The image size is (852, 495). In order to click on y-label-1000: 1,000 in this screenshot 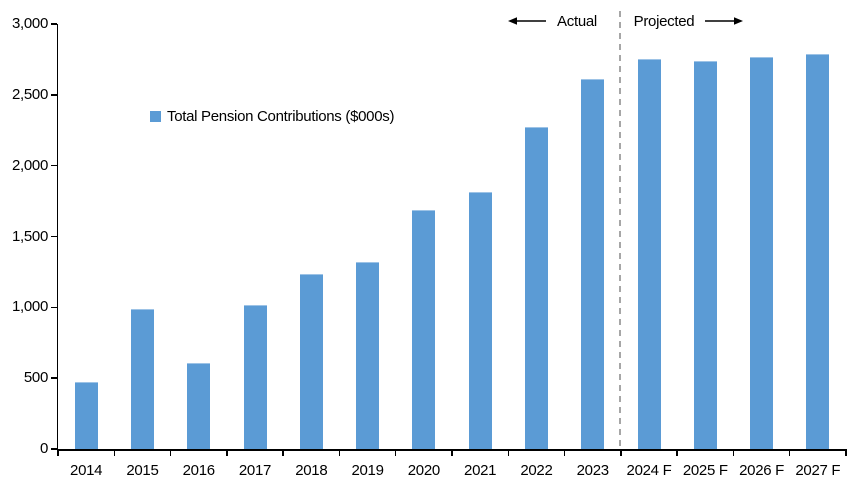, I will do `click(29, 307)`.